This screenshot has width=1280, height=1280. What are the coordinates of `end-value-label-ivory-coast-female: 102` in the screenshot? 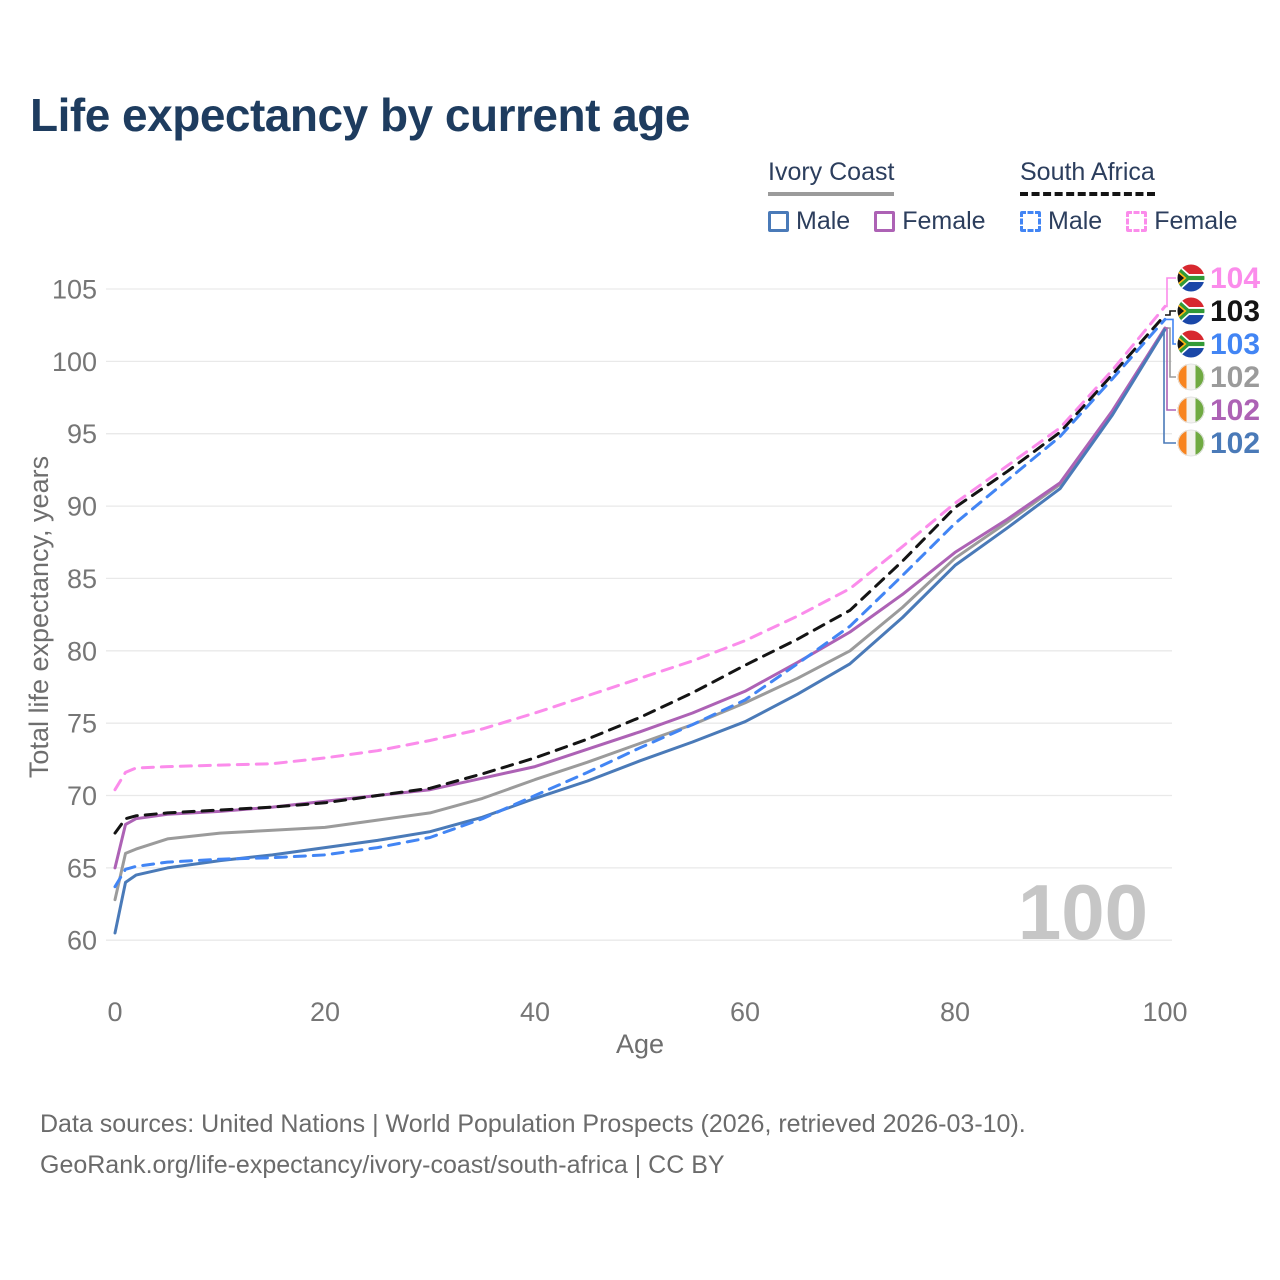 It's located at (1235, 410).